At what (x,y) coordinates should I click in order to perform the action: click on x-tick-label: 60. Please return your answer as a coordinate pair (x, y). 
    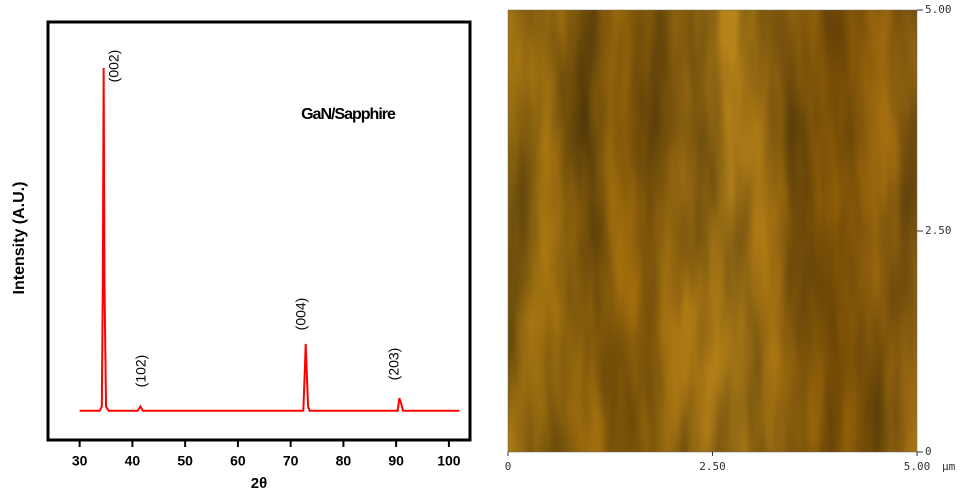
    Looking at the image, I should click on (238, 461).